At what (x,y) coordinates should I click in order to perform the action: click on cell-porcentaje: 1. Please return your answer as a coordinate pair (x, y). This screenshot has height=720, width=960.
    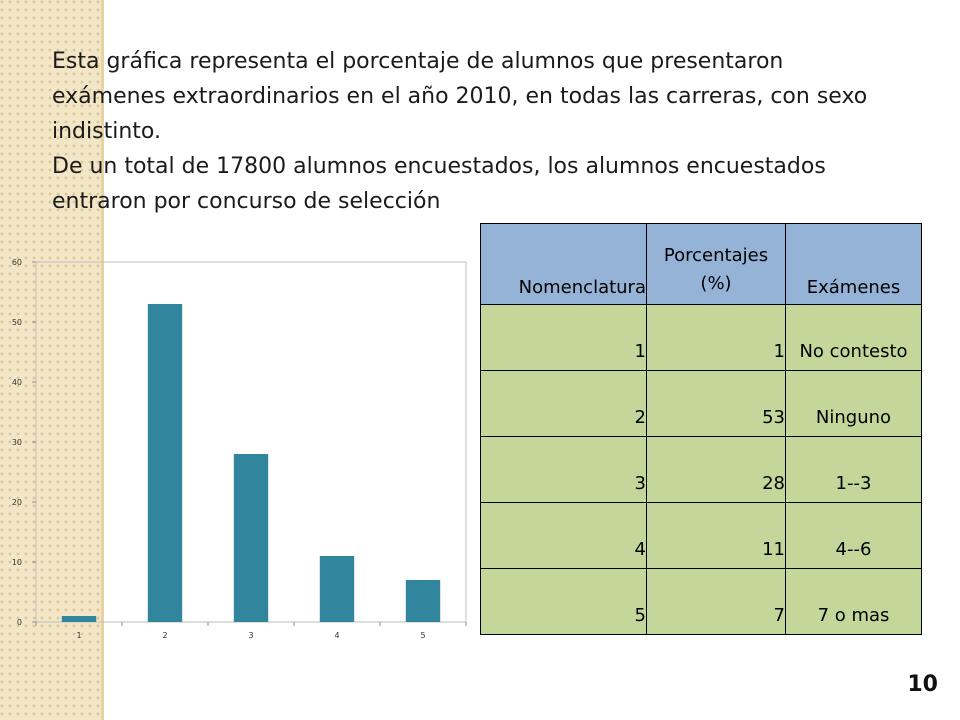
    Looking at the image, I should click on (716, 337).